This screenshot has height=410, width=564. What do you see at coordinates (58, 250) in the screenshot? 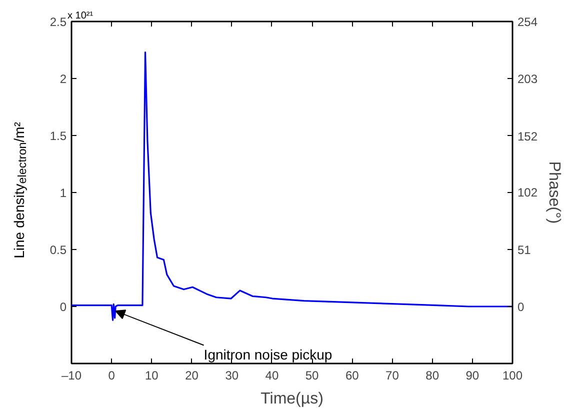
I see `y-tick-label: 0.5` at bounding box center [58, 250].